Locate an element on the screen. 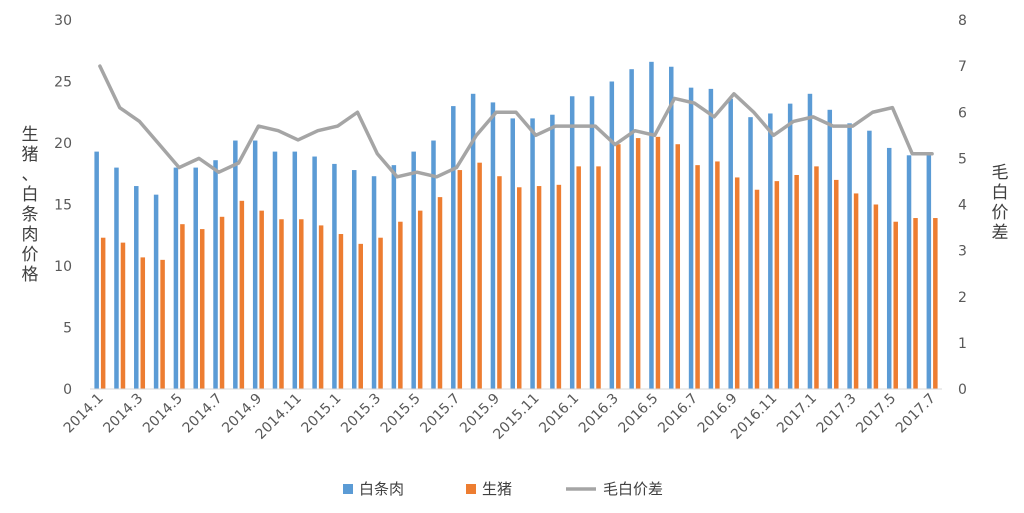 The width and height of the screenshot is (1024, 513). left-axis-title-char: 价 is located at coordinates (30, 255).